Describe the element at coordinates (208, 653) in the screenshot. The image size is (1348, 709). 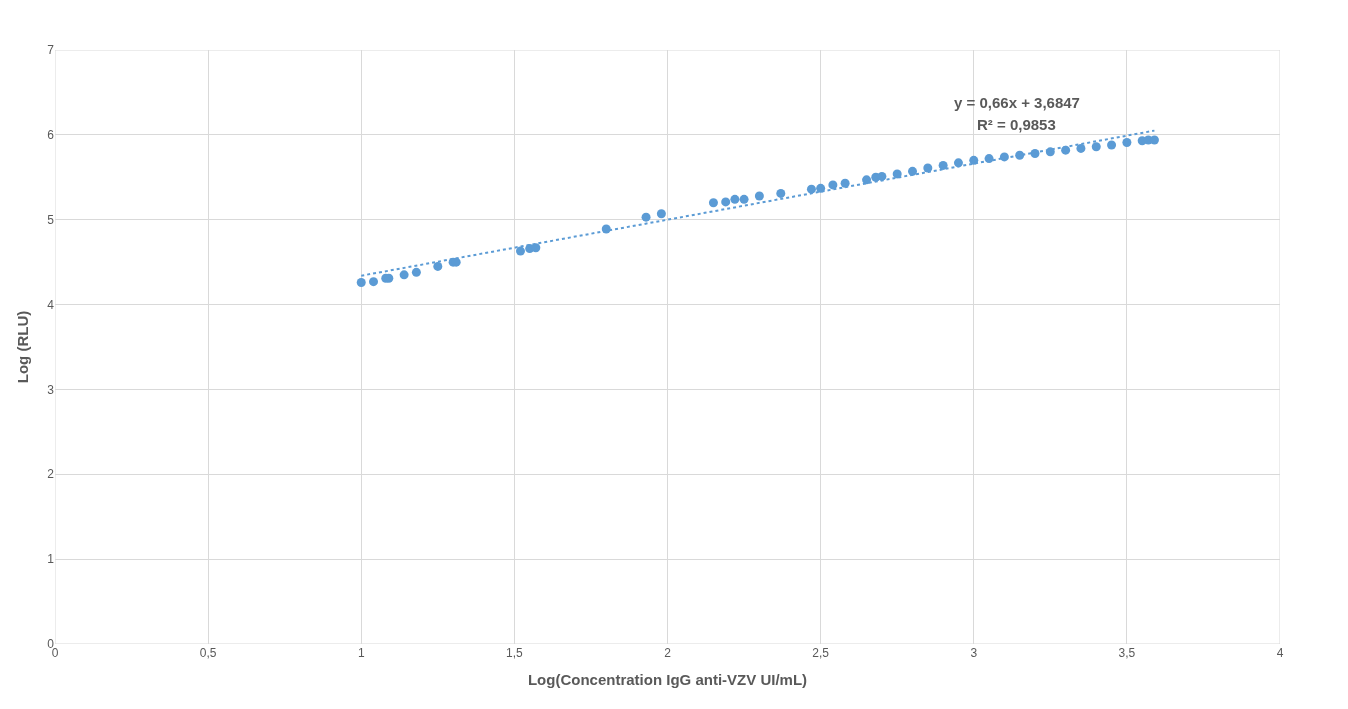
I see `x-tick-label: 0,5` at that location.